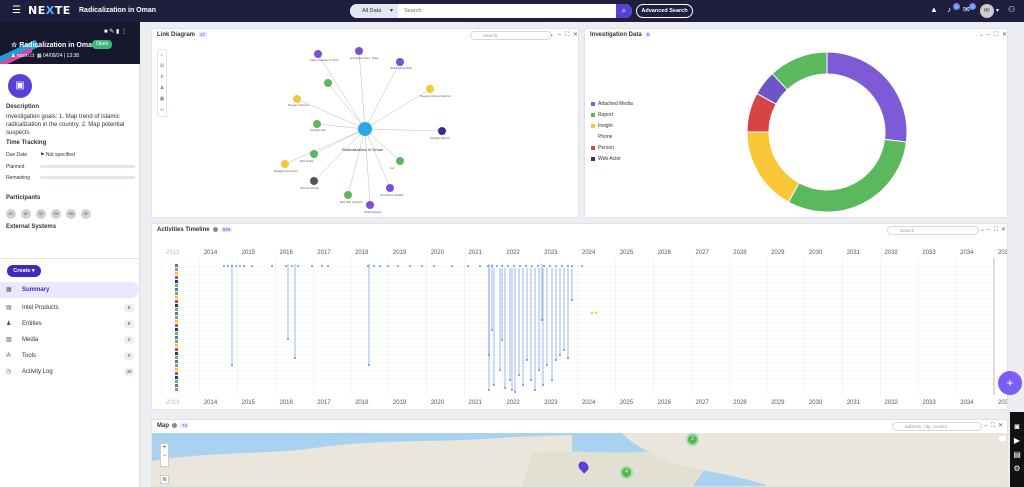 This screenshot has width=1024, height=487. What do you see at coordinates (118, 32) in the screenshot?
I see `delete-icon: ▮` at bounding box center [118, 32].